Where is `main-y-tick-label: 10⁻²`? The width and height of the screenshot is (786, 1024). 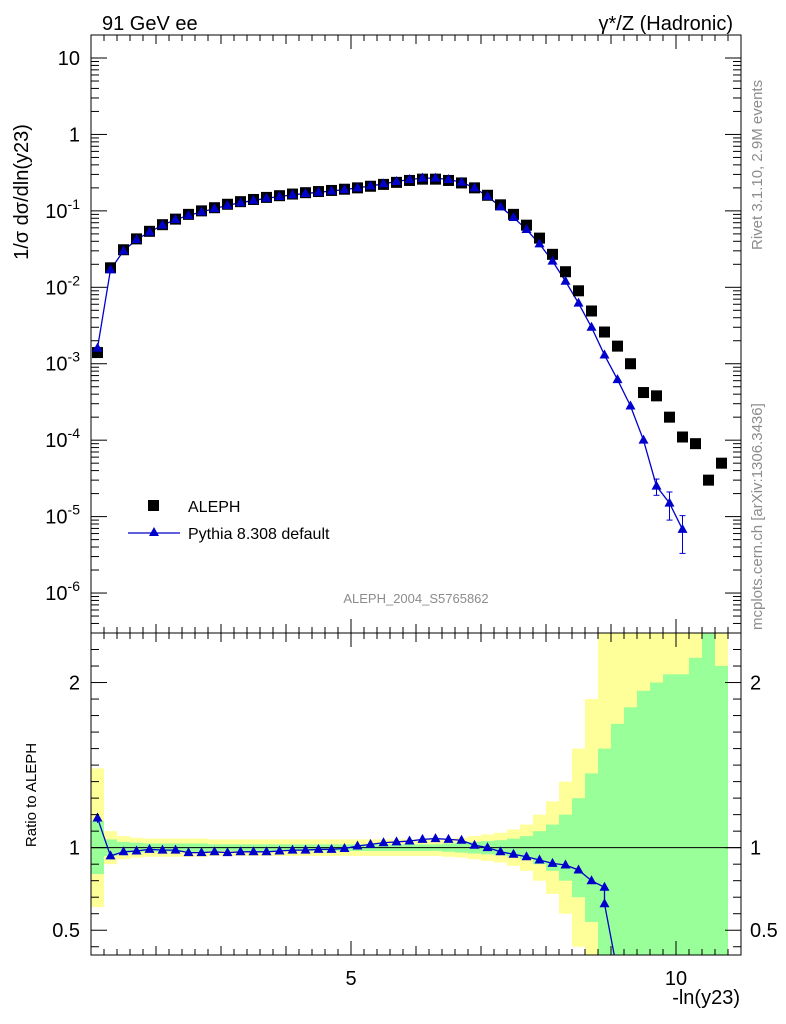 main-y-tick-label: 10⁻² is located at coordinates (62, 285).